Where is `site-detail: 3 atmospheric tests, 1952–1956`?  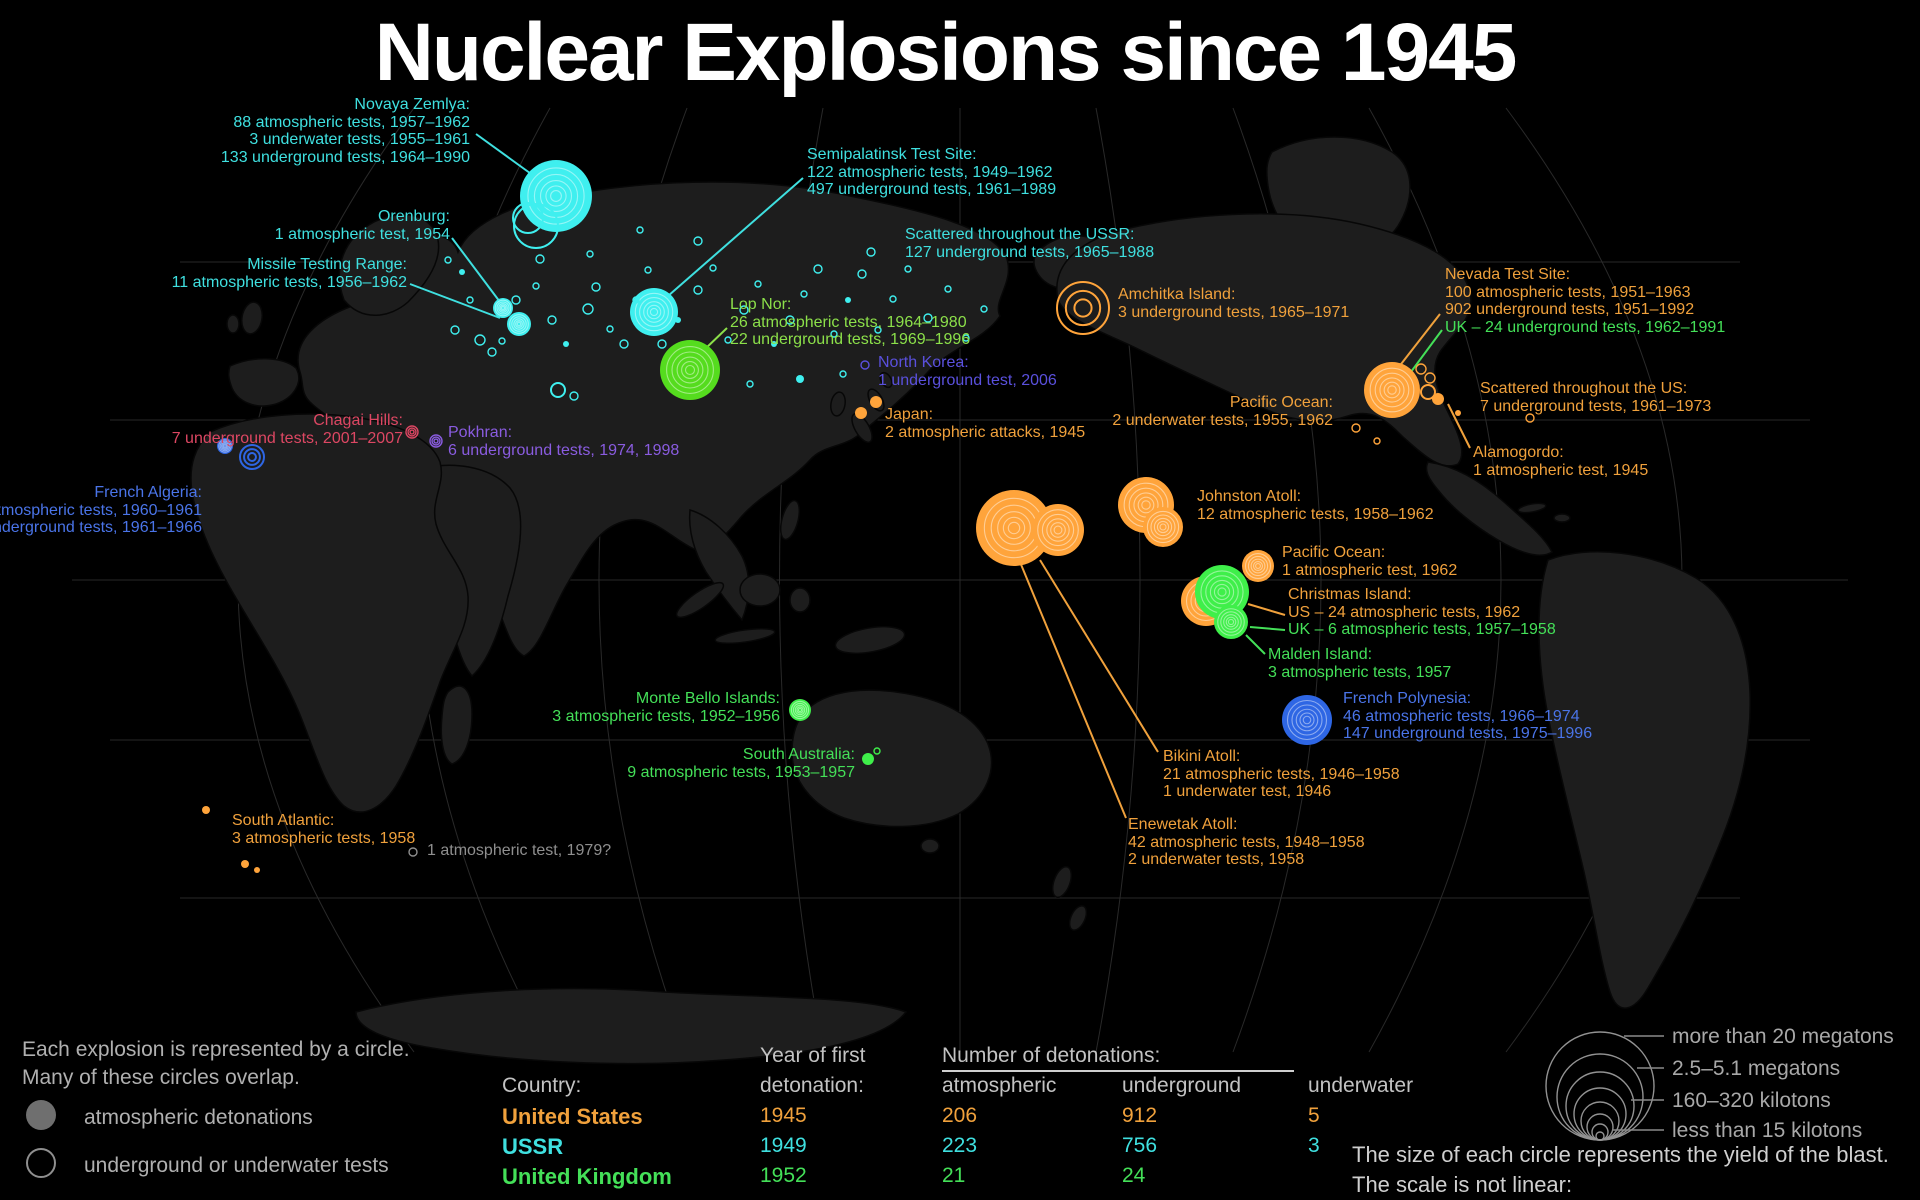 site-detail: 3 atmospheric tests, 1952–1956 is located at coordinates (666, 716).